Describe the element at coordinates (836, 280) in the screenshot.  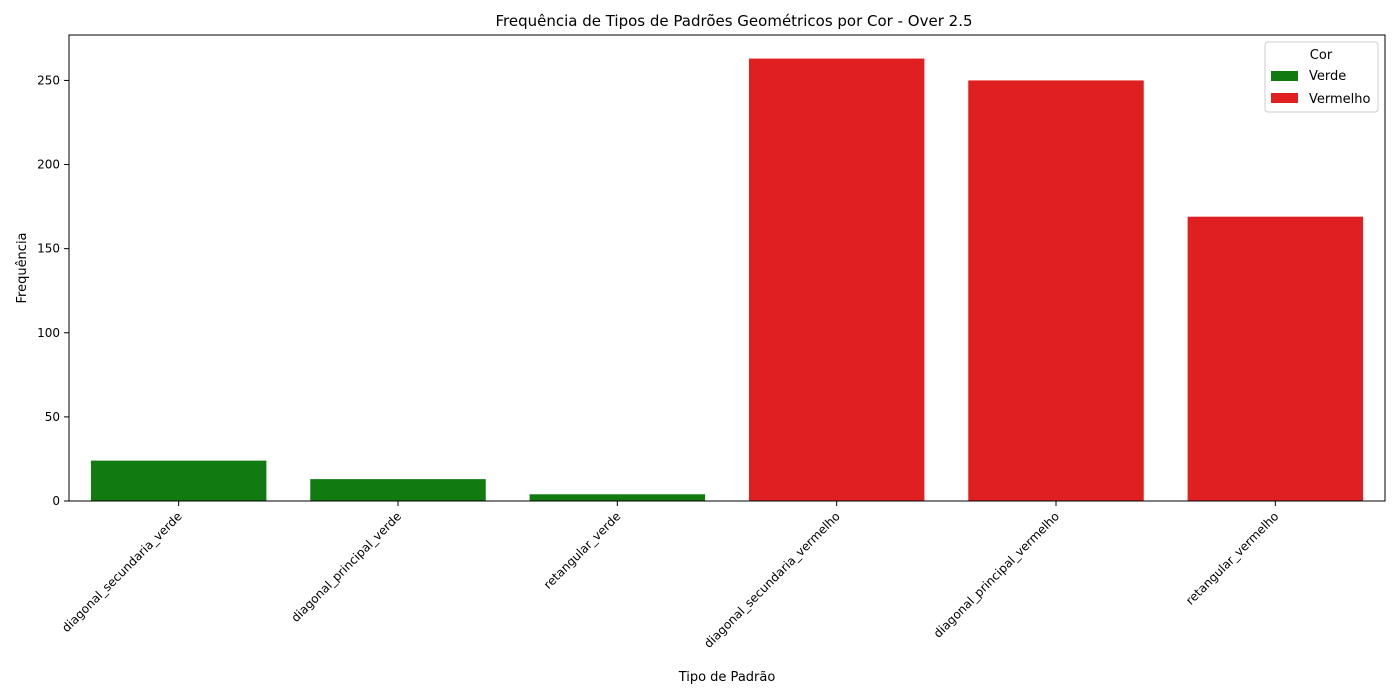
I see `bar-diagonal-secundaria-vermelho` at that location.